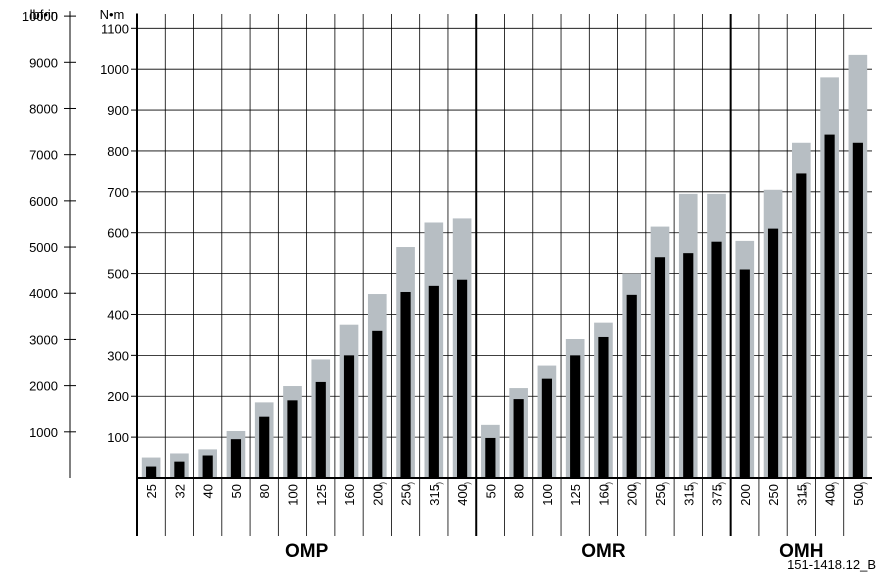 The width and height of the screenshot is (879, 576). Describe the element at coordinates (118, 274) in the screenshot. I see `nm-tick-label: 500` at that location.